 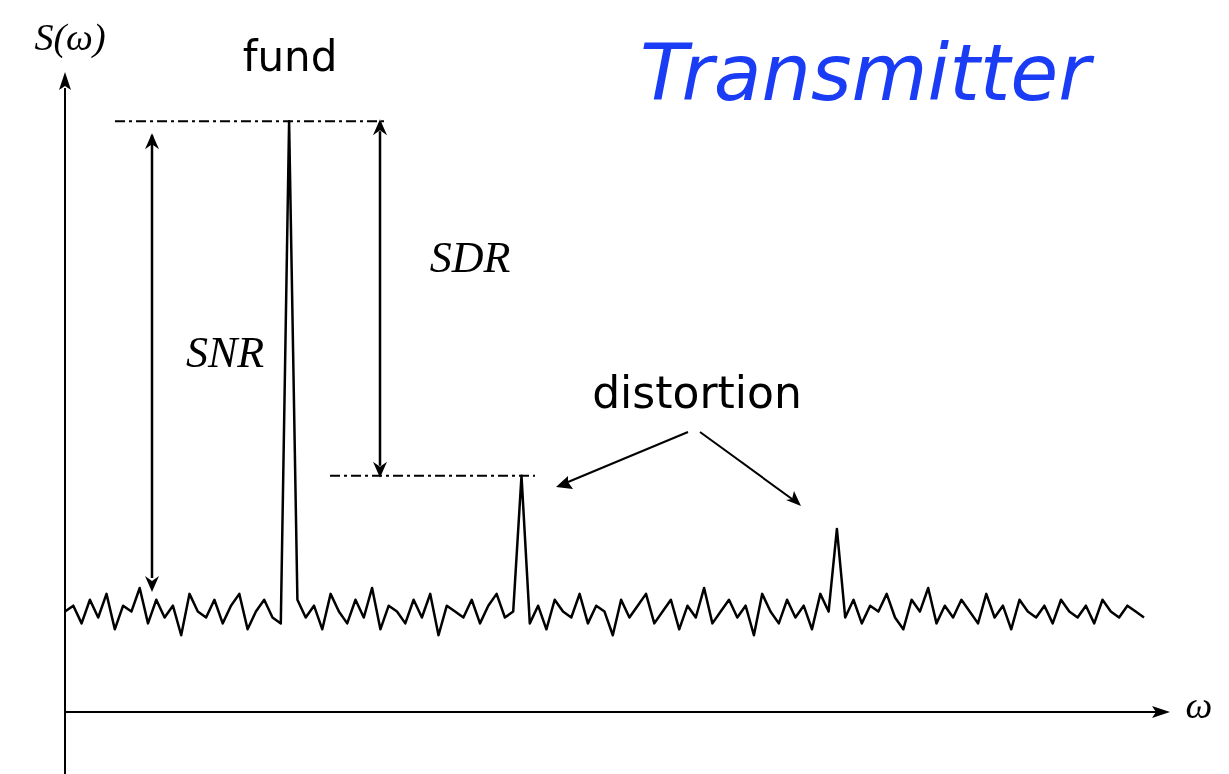 I want to click on annotation: SDR, so click(x=470, y=257).